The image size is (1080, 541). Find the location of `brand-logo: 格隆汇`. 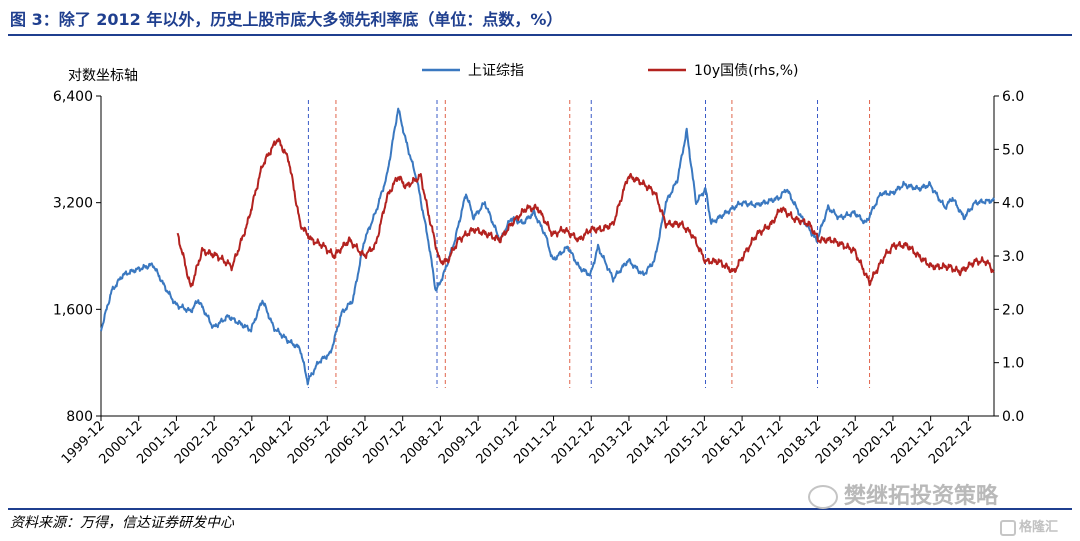

brand-logo: 格隆汇 is located at coordinates (1029, 526).